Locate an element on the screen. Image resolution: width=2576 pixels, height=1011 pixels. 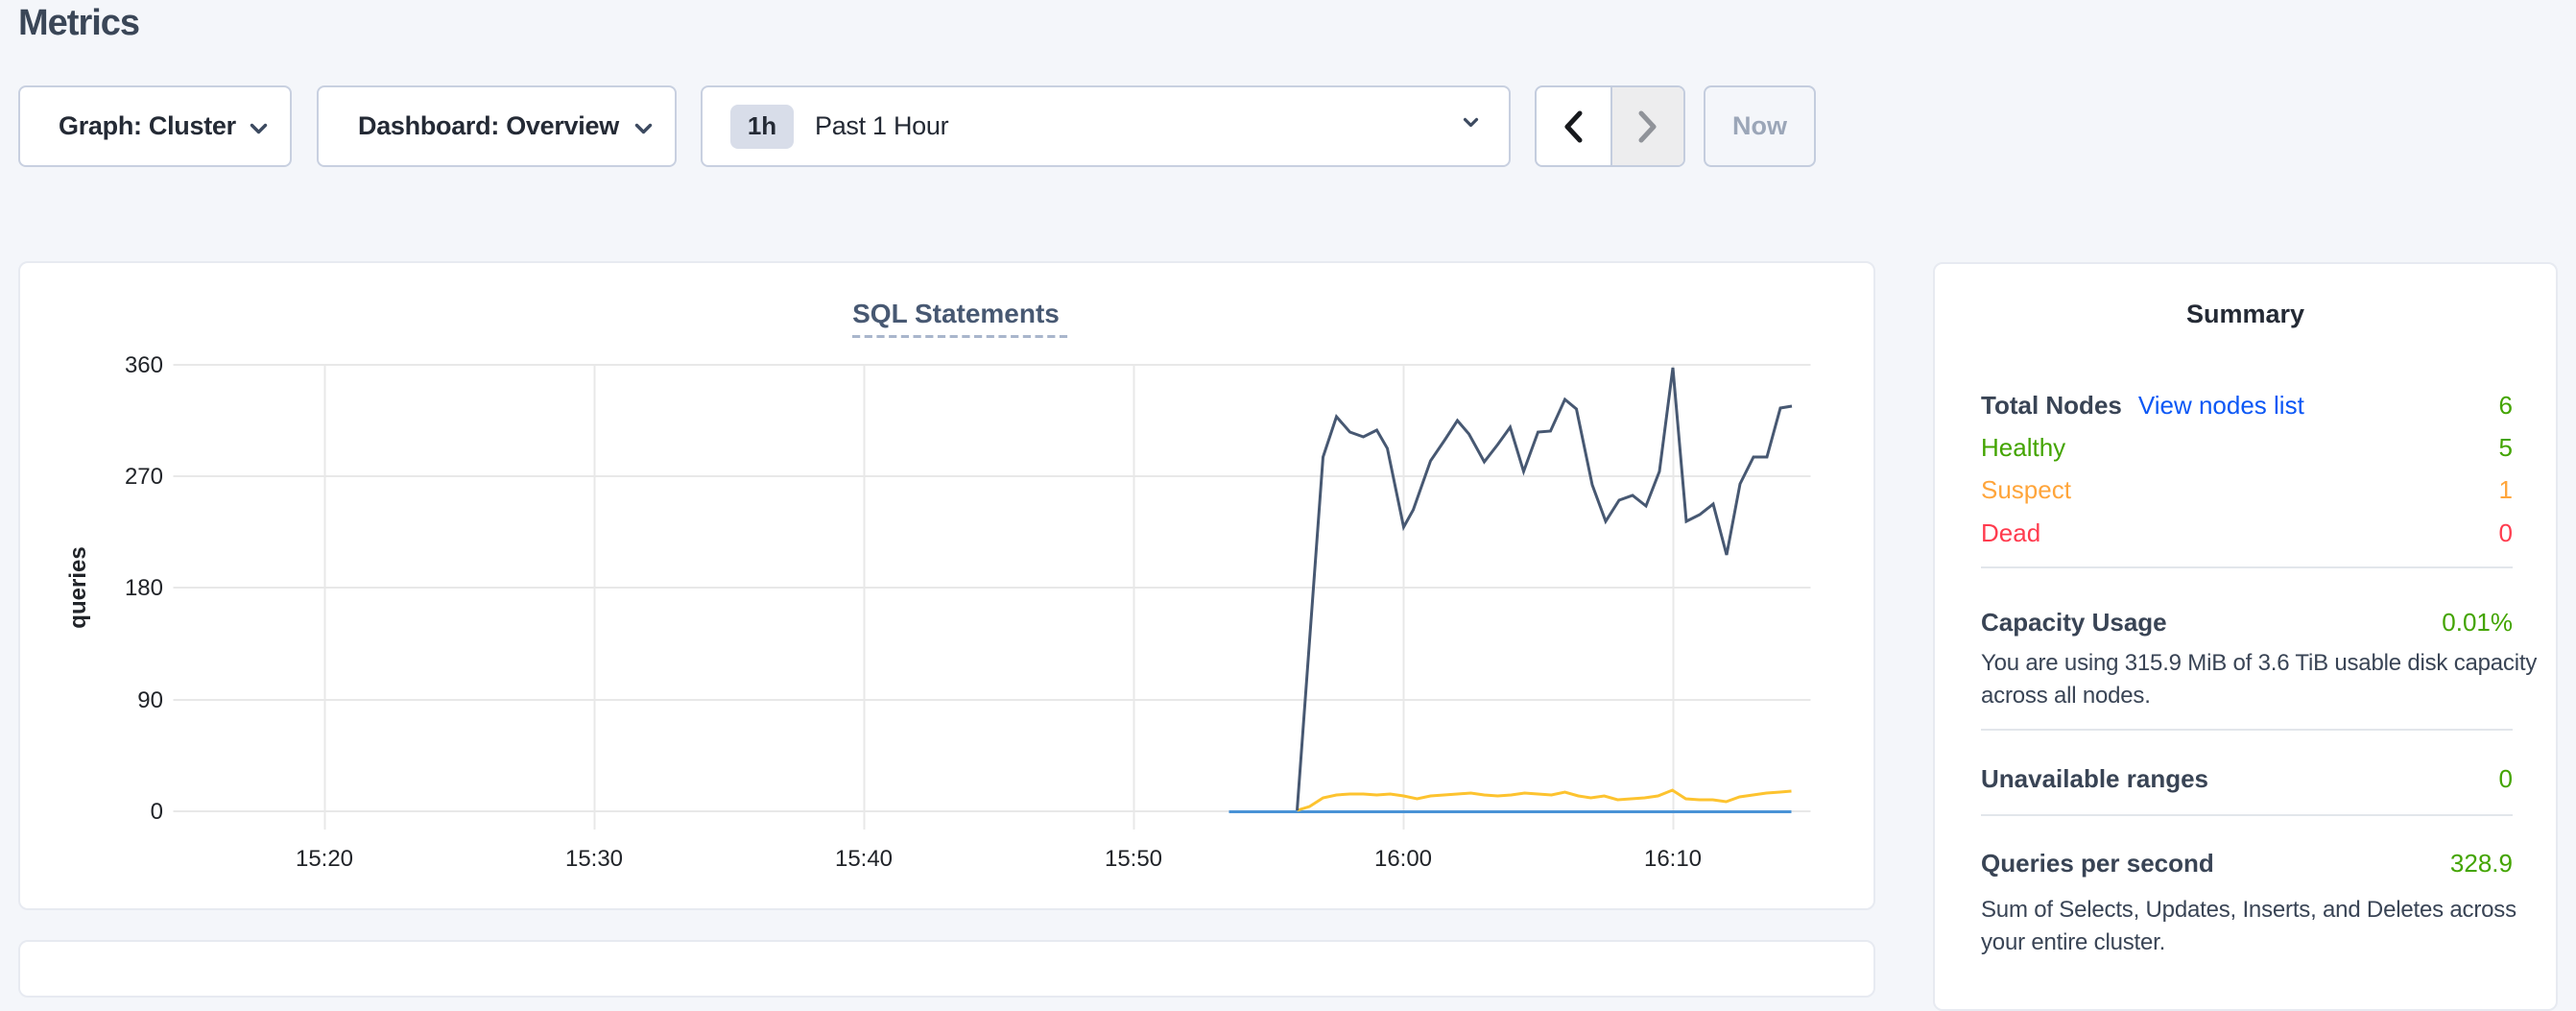
svg-text: 180 is located at coordinates (144, 588).